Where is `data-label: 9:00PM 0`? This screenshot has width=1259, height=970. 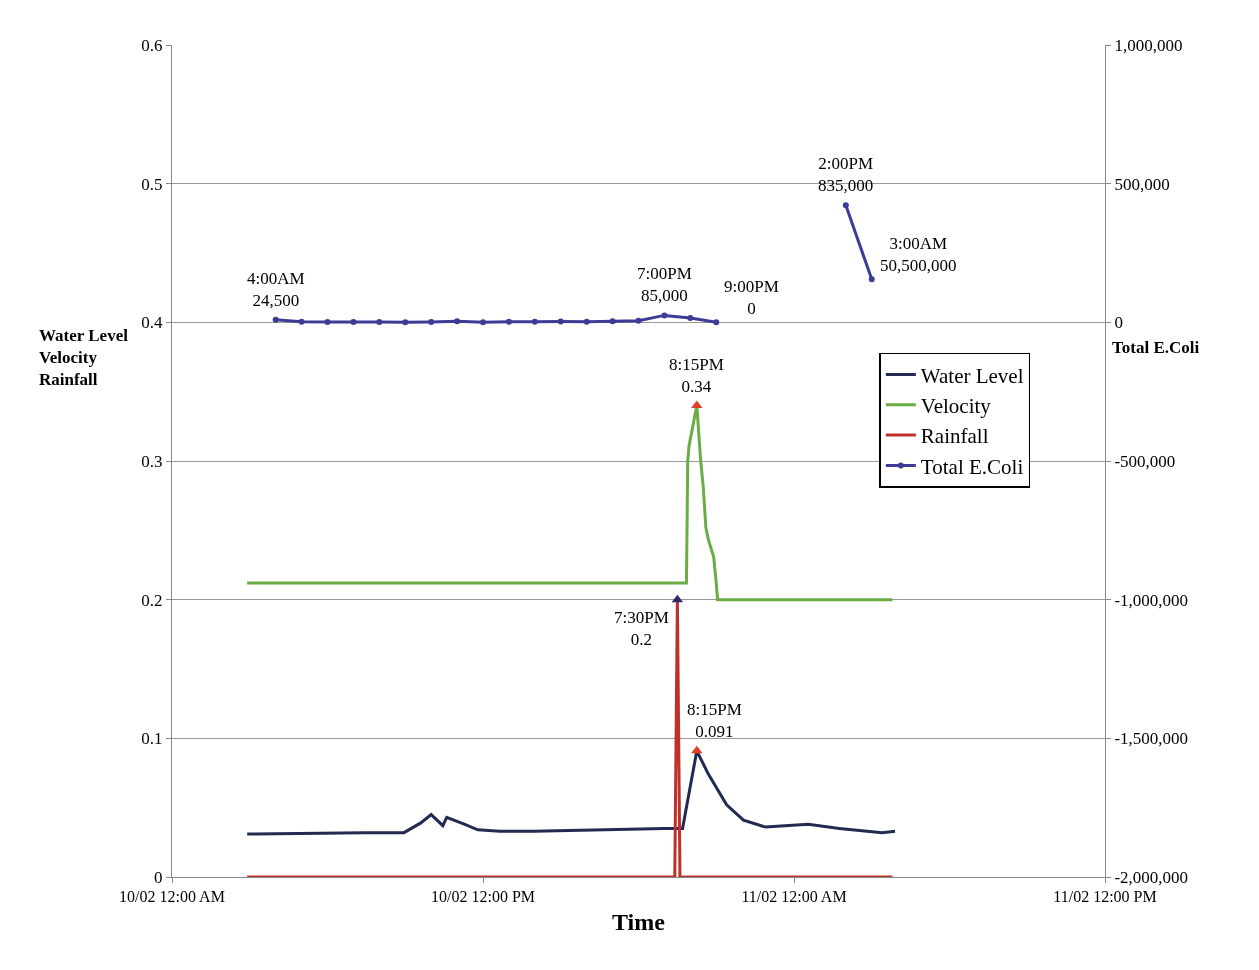
data-label: 9:00PM 0 is located at coordinates (751, 298).